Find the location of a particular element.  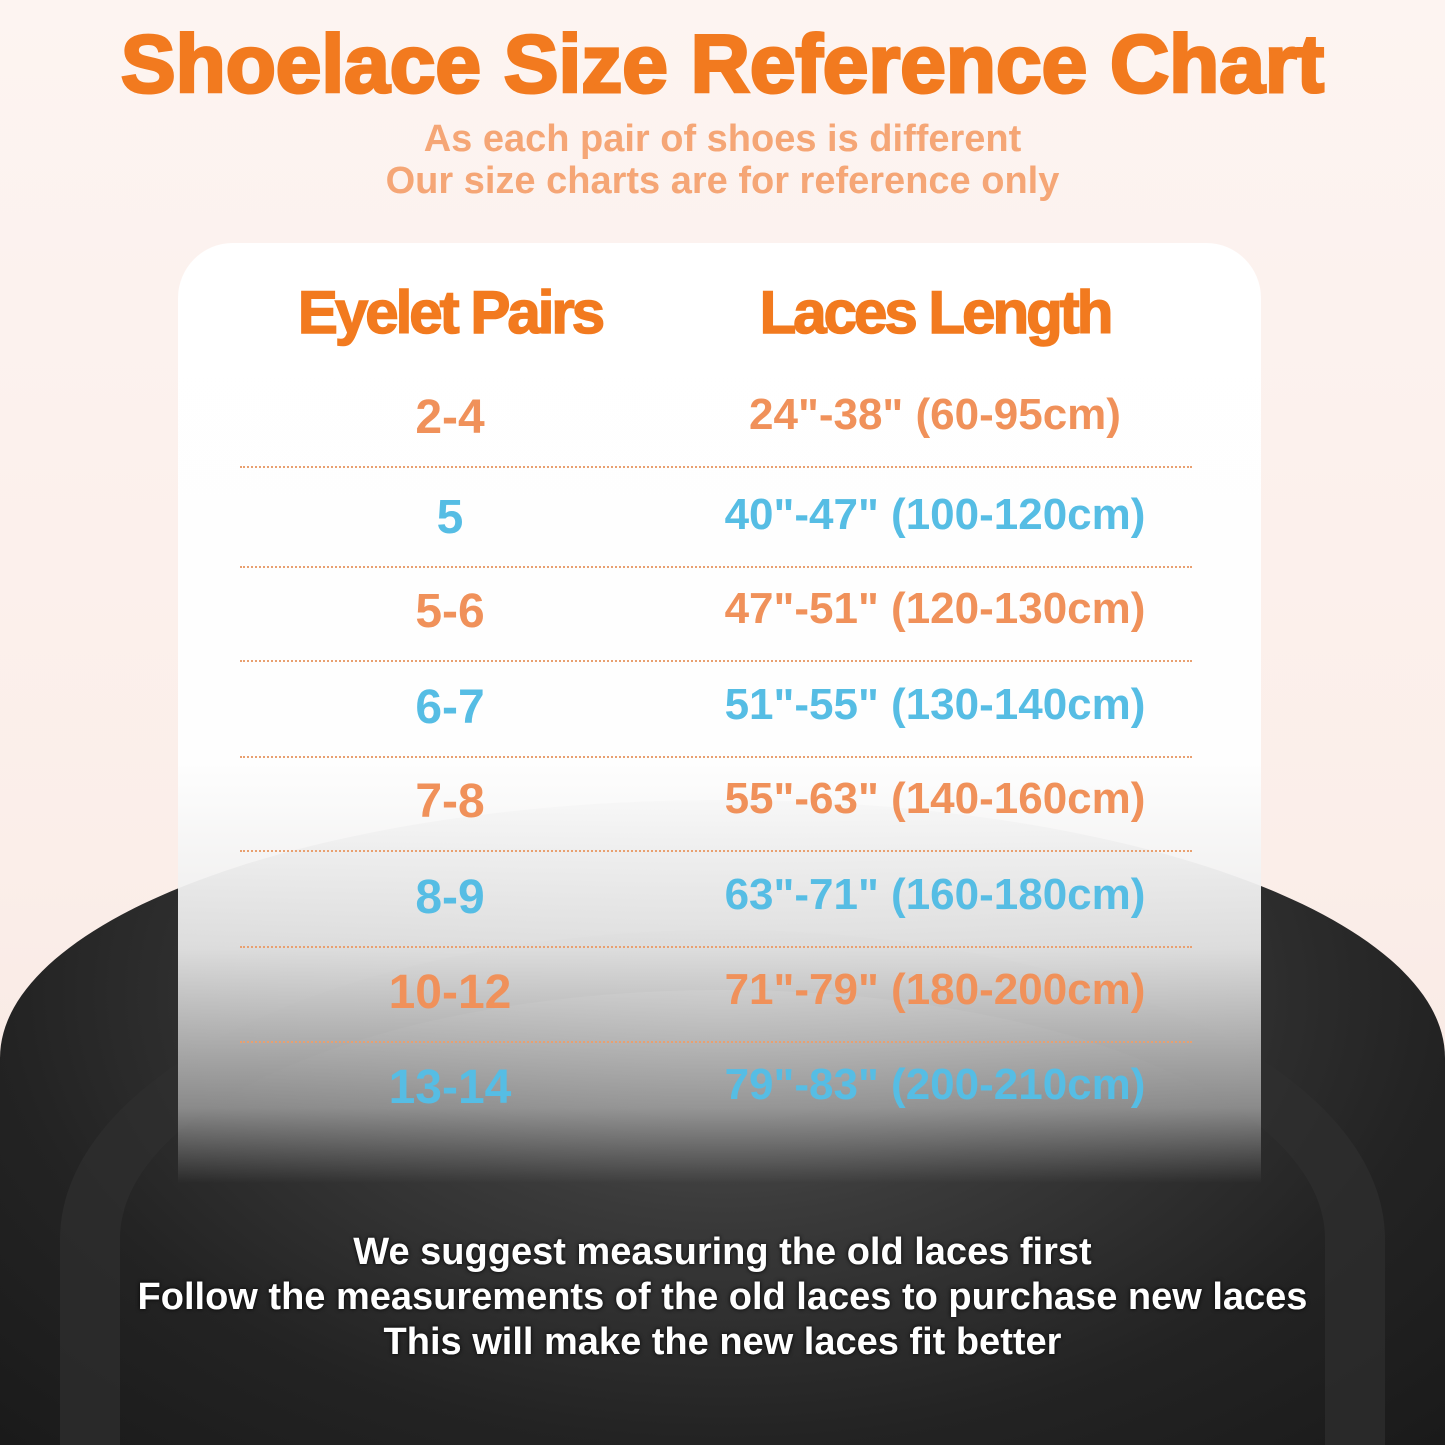

row-laces-length: 40"-47" (100-120cm) is located at coordinates (935, 514).